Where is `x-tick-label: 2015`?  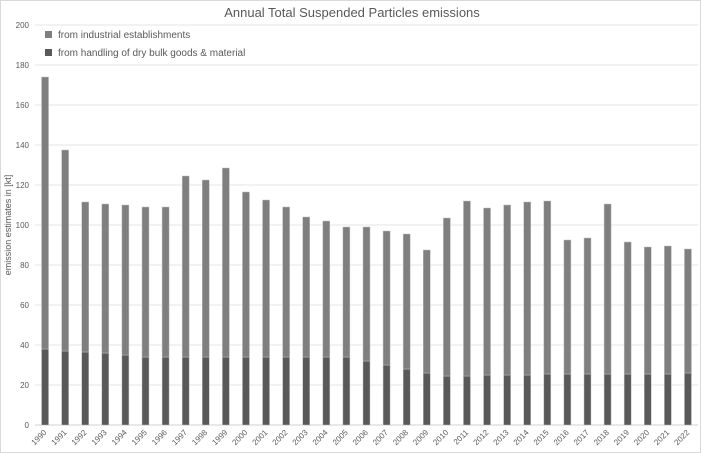
x-tick-label: 2015 is located at coordinates (541, 437).